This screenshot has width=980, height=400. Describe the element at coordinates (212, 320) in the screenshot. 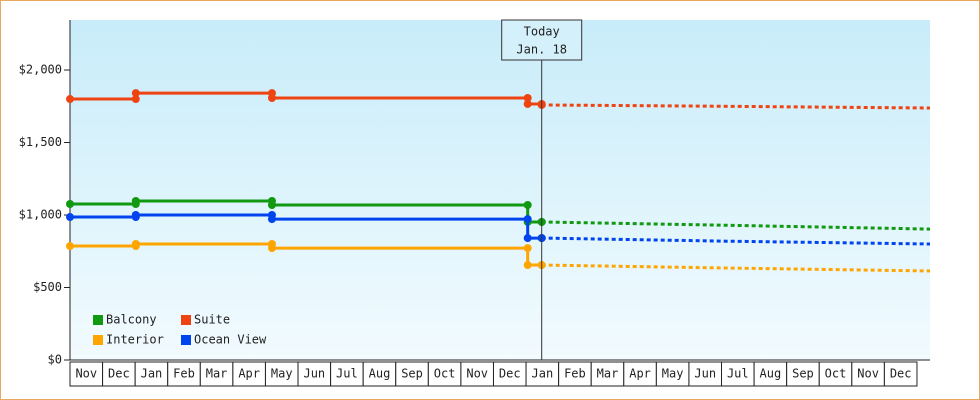

I see `legend-label: Suite` at that location.